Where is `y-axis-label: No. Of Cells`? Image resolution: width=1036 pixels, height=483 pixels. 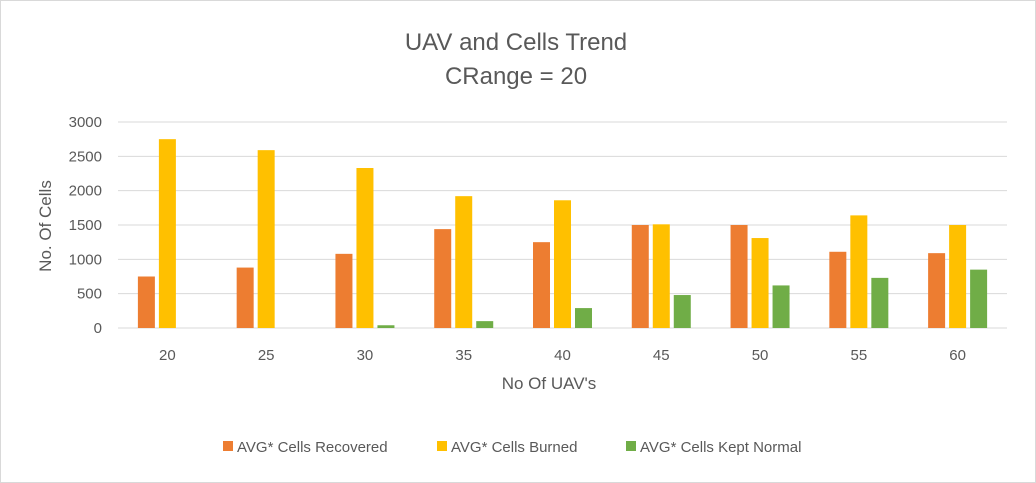 y-axis-label: No. Of Cells is located at coordinates (45, 226).